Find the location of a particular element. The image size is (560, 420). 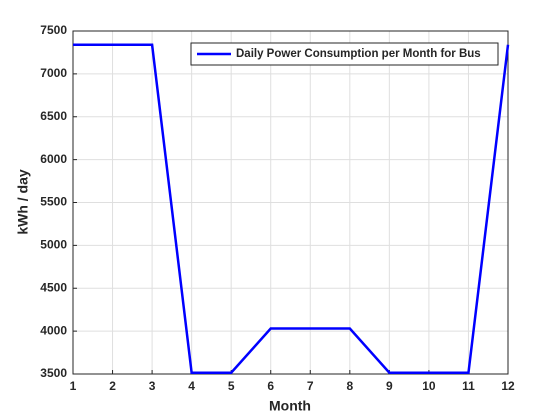

x-tick-label: 6 is located at coordinates (270, 386).